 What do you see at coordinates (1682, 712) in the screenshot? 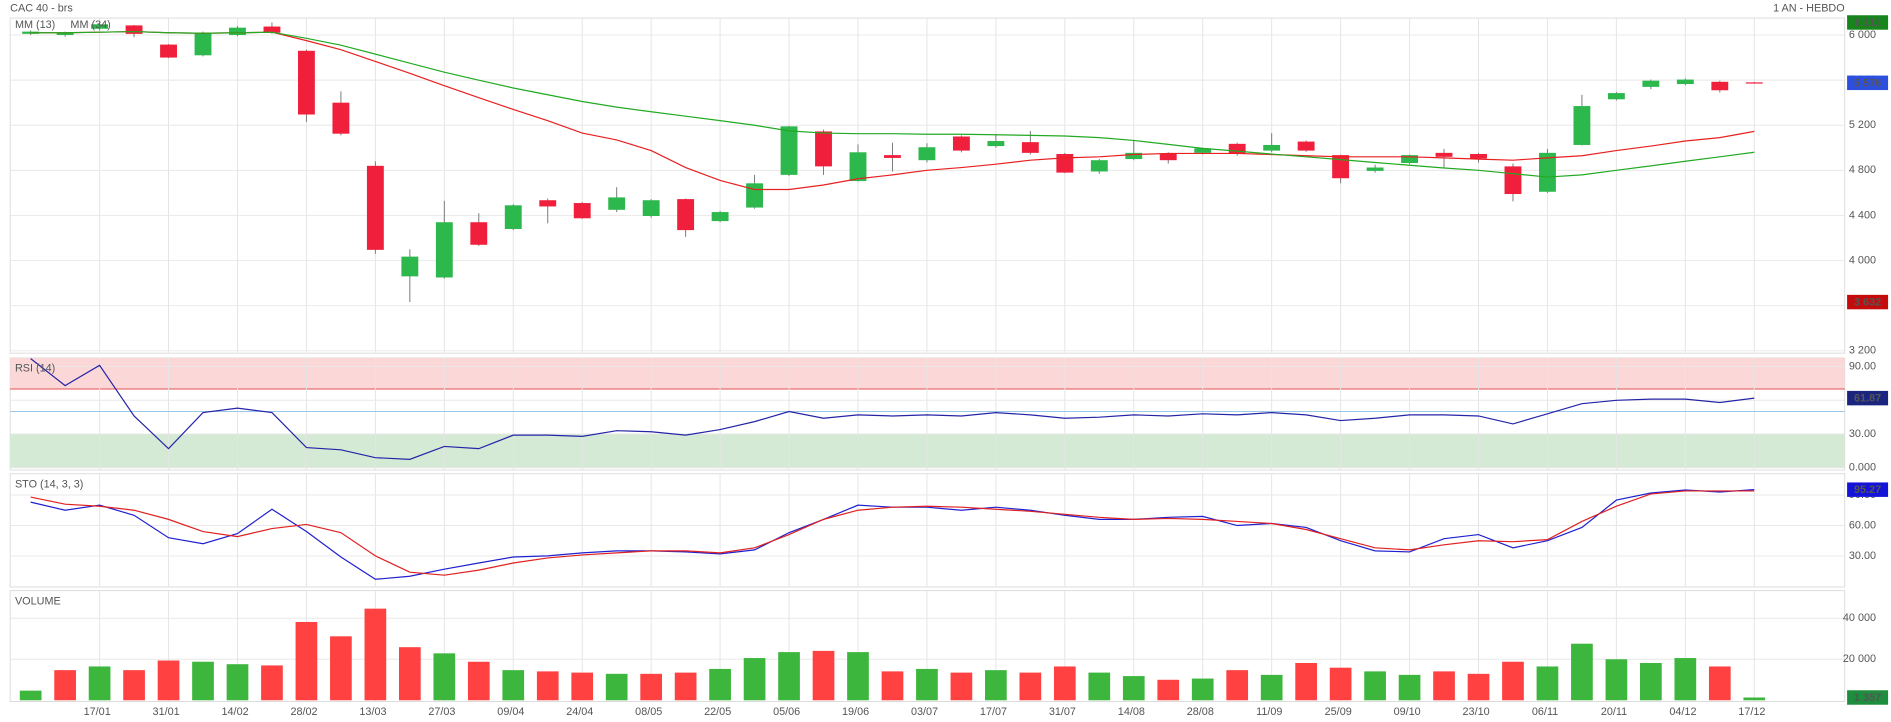
I see `x-tick-label: 04/12` at bounding box center [1682, 712].